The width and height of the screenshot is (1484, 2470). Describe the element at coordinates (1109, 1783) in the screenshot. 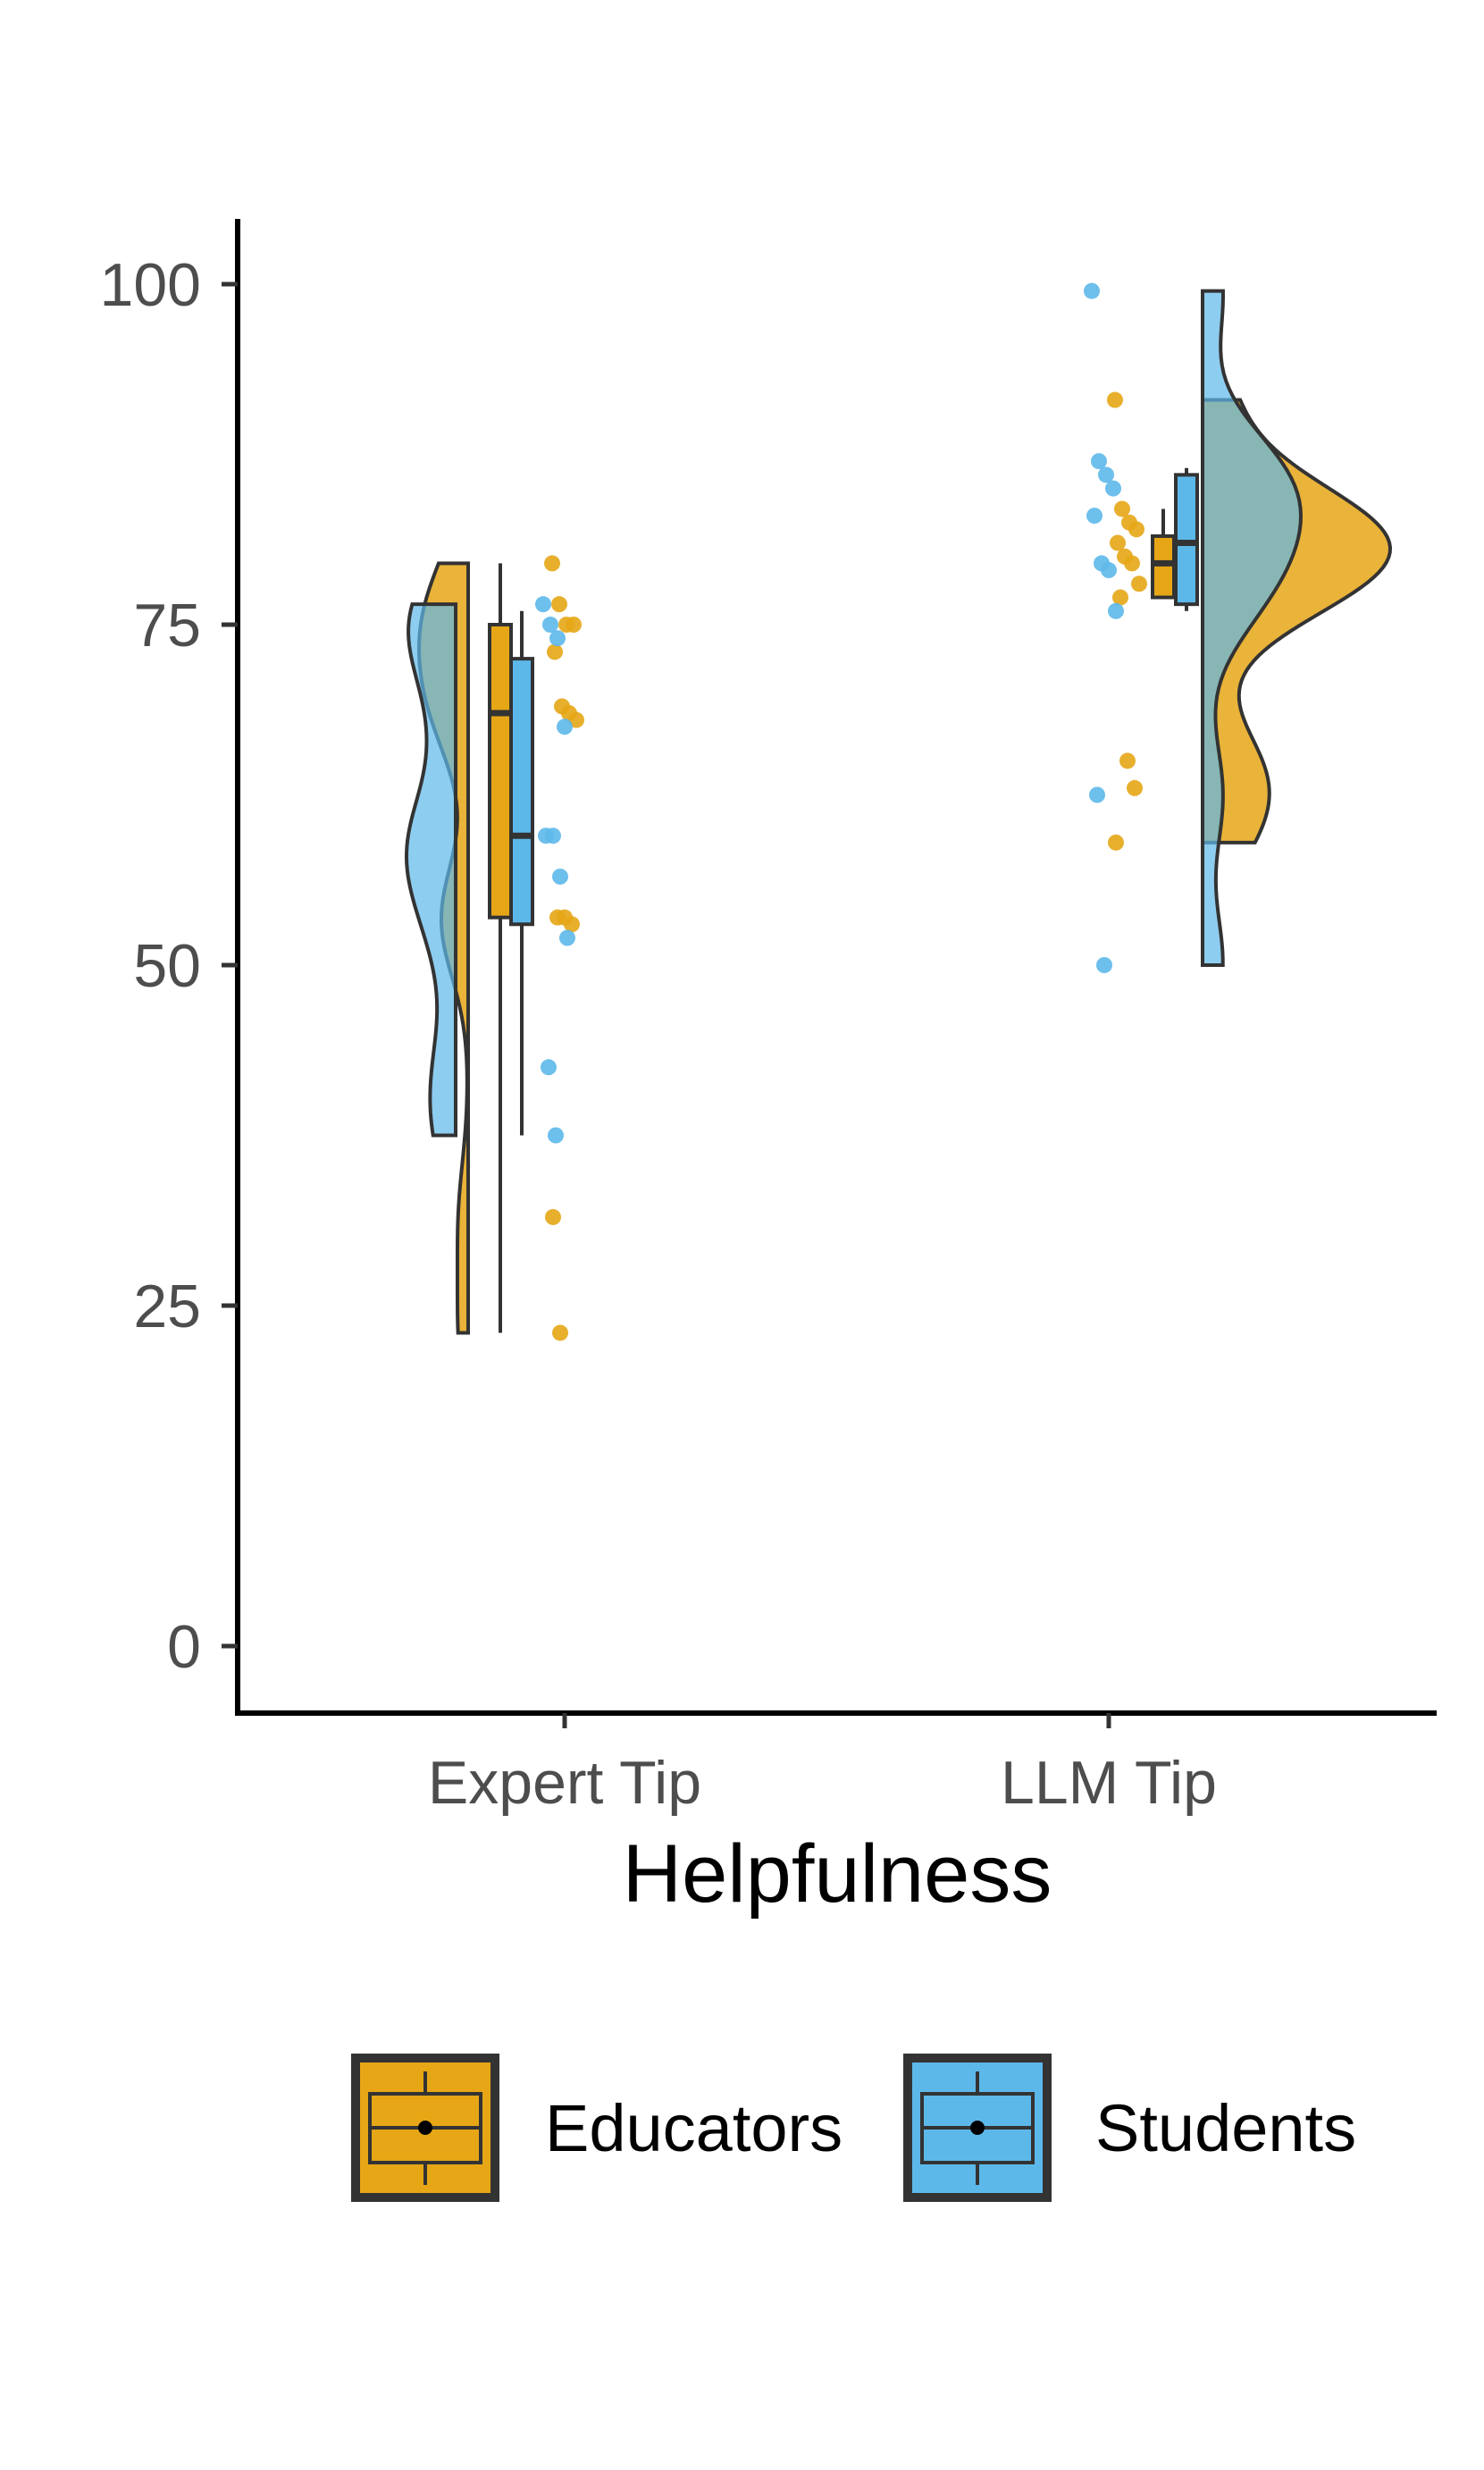

I see `x-tick-label: LLM Tip` at that location.